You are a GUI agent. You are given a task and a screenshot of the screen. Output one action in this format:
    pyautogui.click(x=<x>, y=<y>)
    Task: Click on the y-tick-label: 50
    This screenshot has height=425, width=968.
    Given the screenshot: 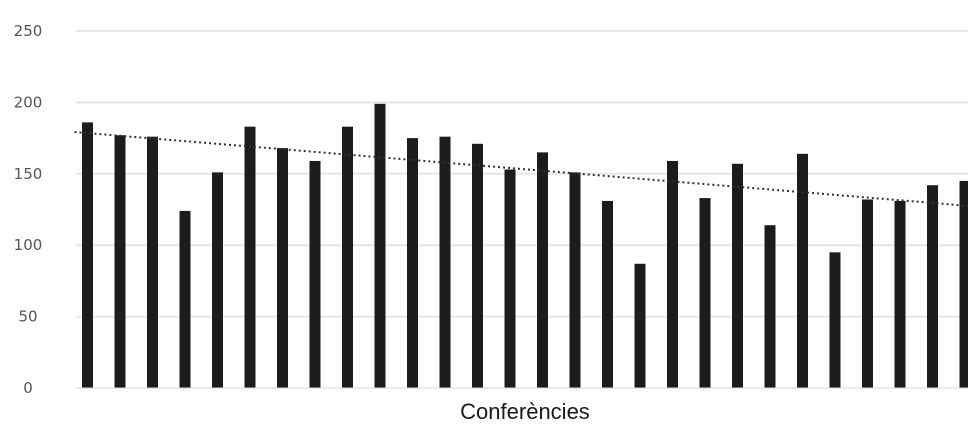 What is the action you would take?
    pyautogui.click(x=27, y=317)
    